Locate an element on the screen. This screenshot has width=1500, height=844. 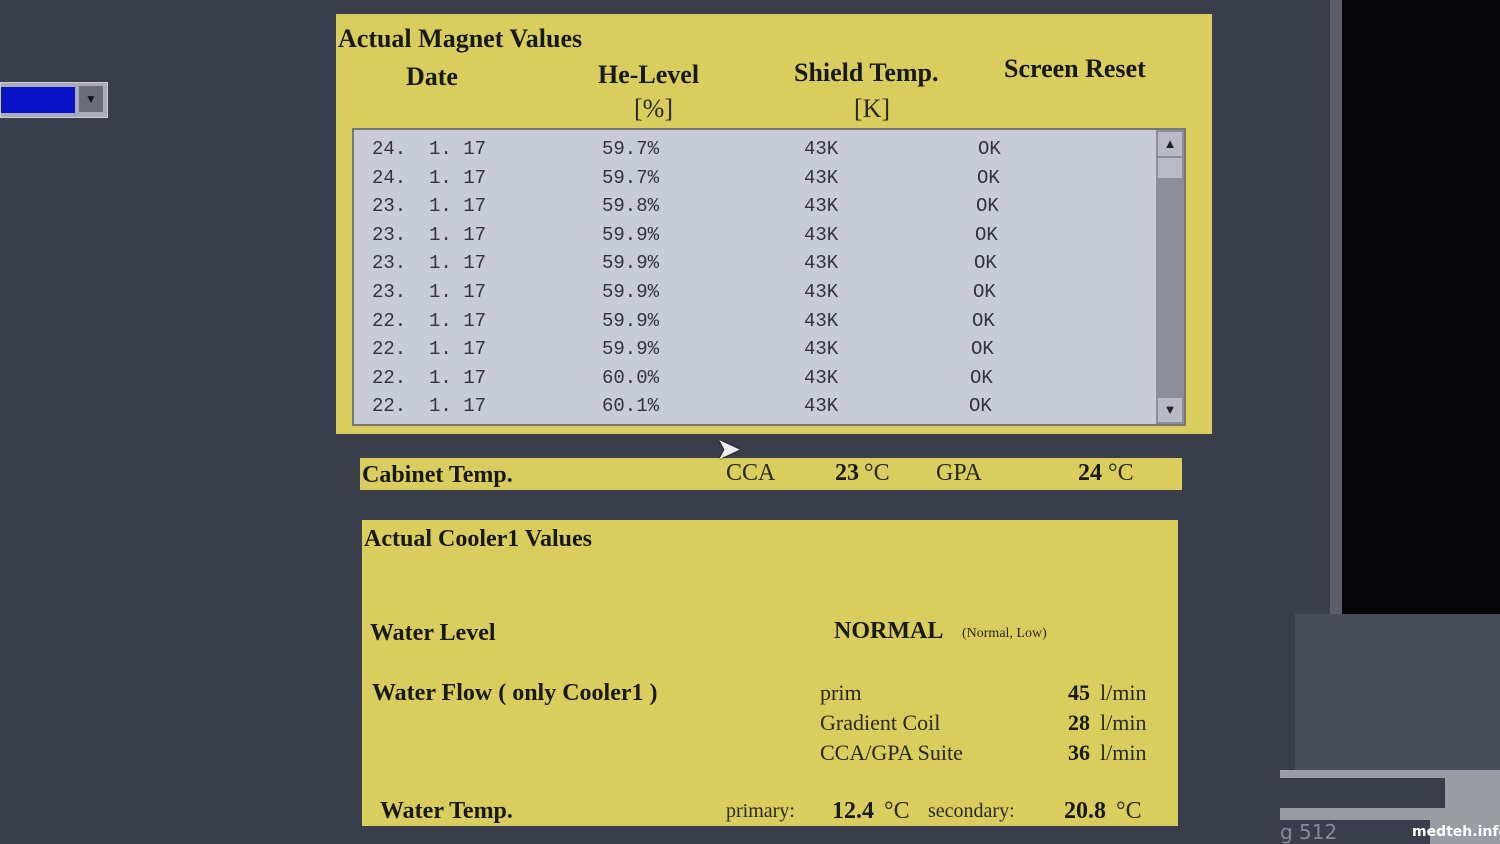
table-row: 22. 1. 17 60.0% 43K OK is located at coordinates (754, 381).